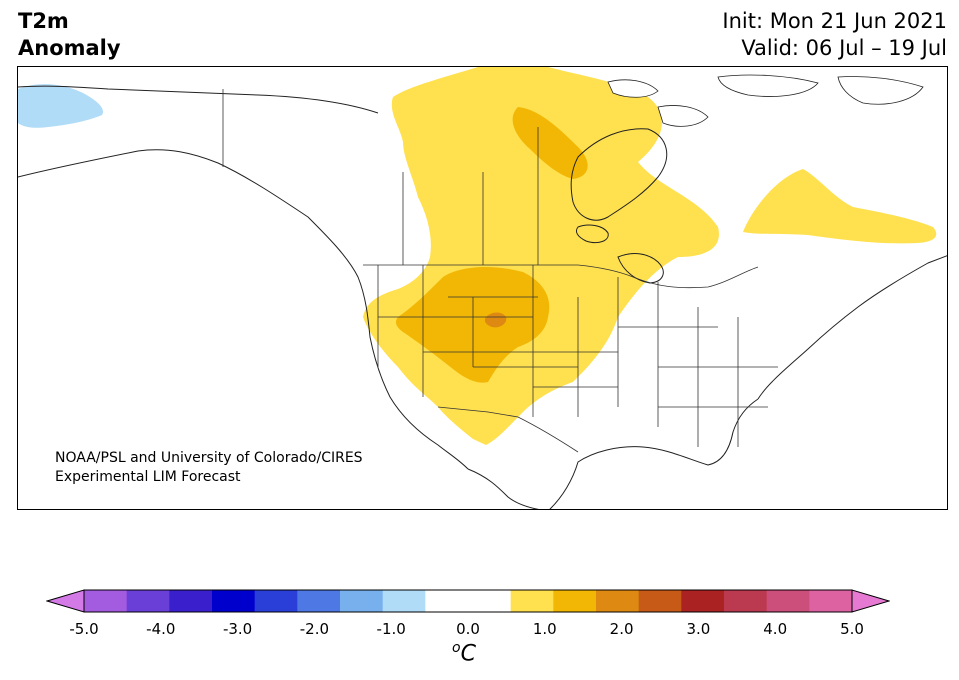  What do you see at coordinates (544, 629) in the screenshot?
I see `colorbar-tick-label: 1.0` at bounding box center [544, 629].